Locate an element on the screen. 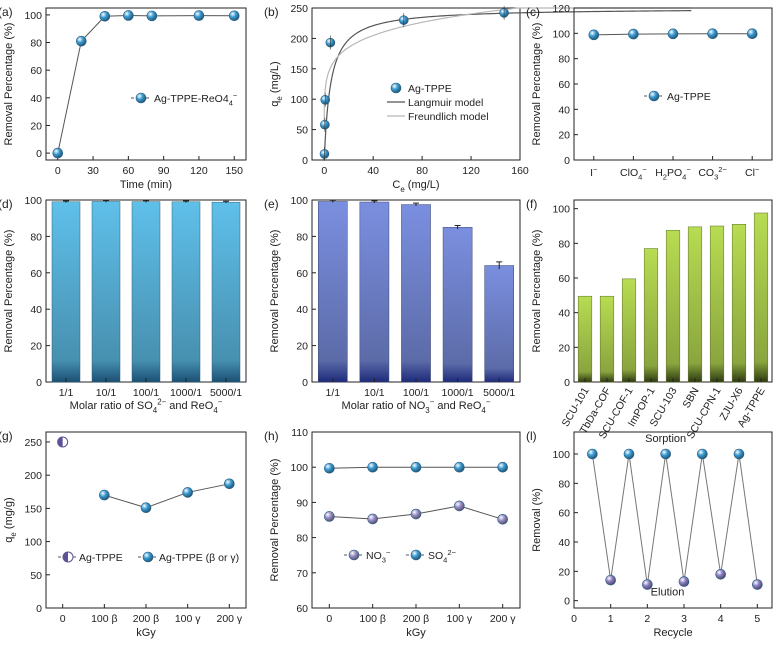 Image resolution: width=779 pixels, height=646 pixels. x-axis-title: kGy is located at coordinates (416, 633).